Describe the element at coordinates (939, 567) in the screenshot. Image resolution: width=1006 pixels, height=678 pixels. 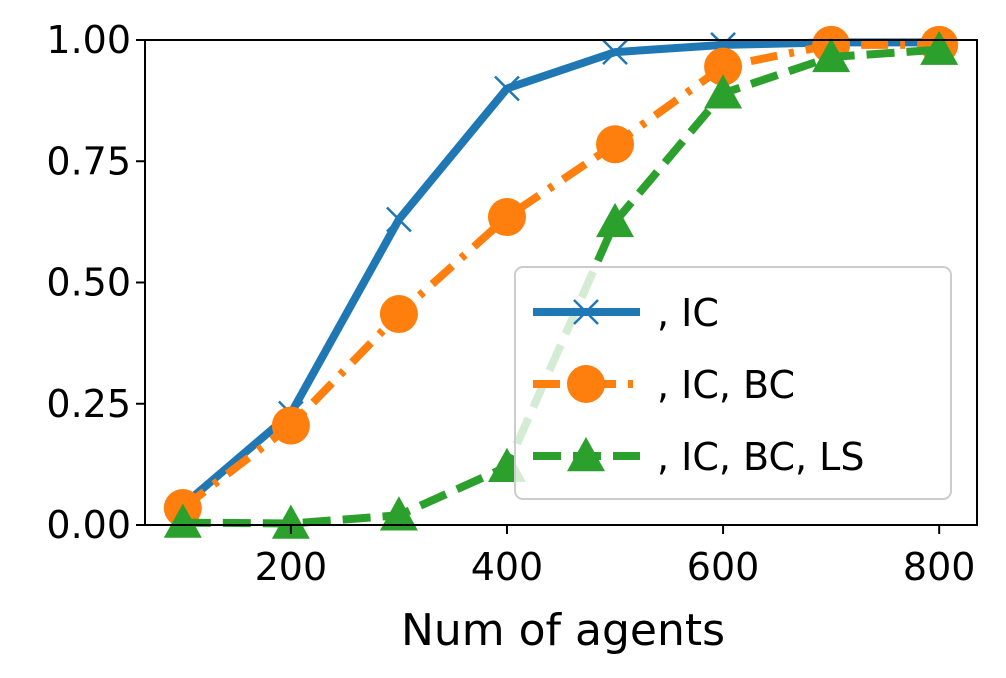
I see `x-tick-label: 800` at that location.